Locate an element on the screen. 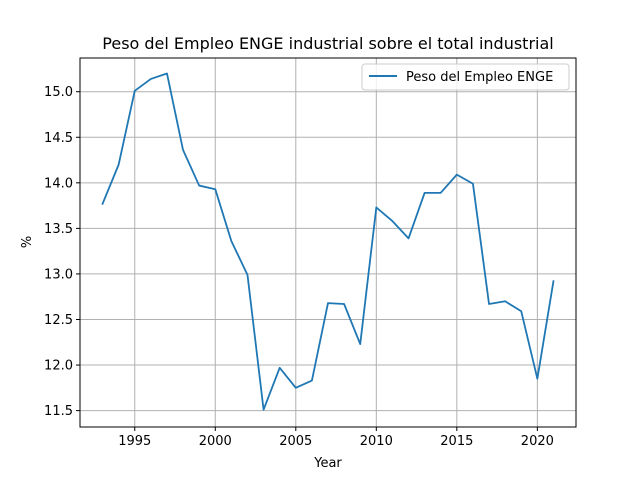 This screenshot has height=480, width=640. x-tick-label: 2000 is located at coordinates (215, 441).